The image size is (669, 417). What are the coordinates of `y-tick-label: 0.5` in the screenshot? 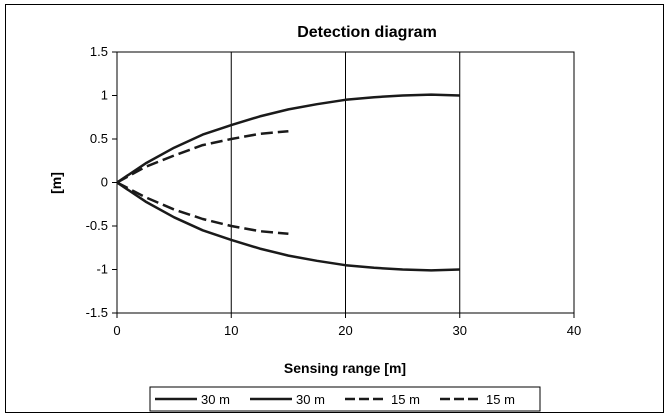 It's located at (99, 138).